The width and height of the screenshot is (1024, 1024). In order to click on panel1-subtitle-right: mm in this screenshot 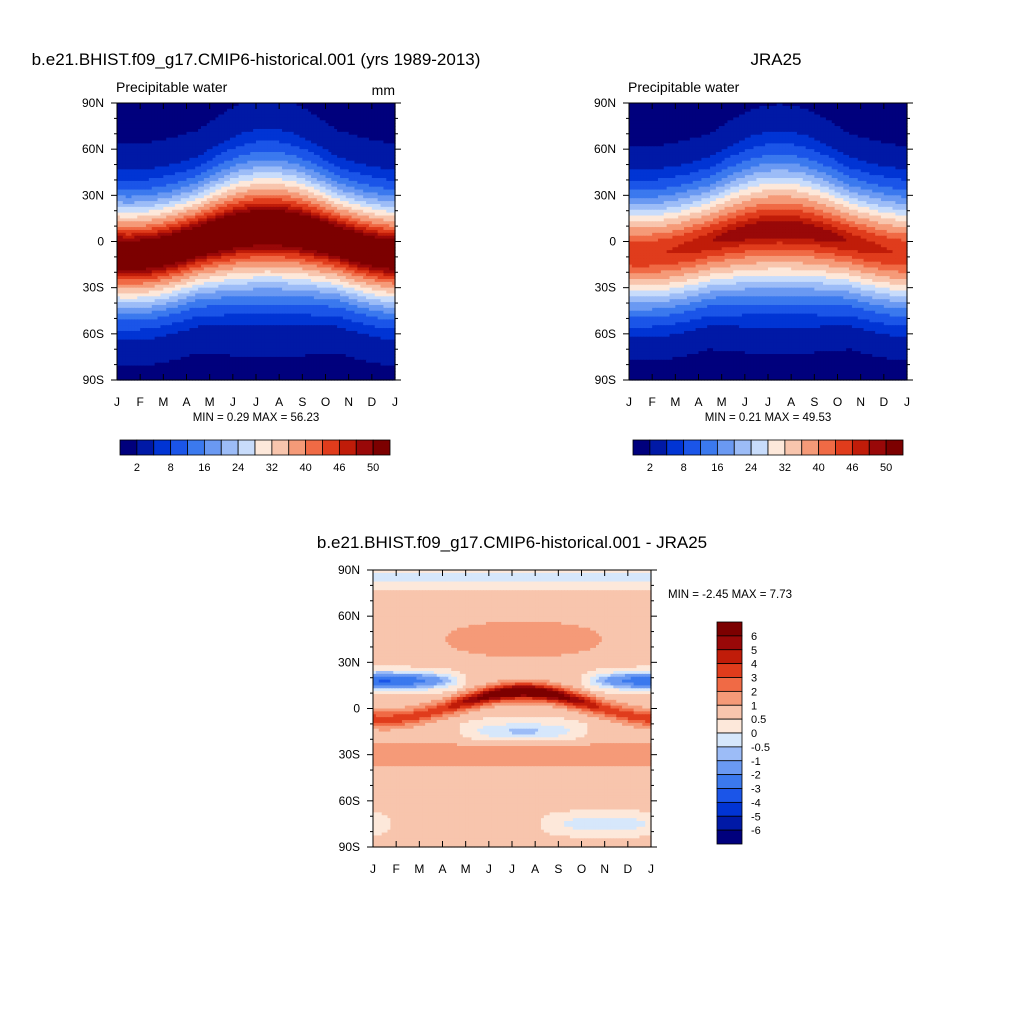, I will do `click(383, 90)`.